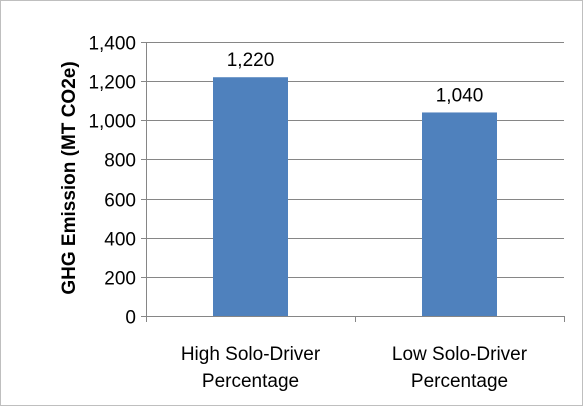 This screenshot has height=408, width=584. I want to click on y-tick-labels: 0 200 400 600 800 1,000 1,200 1,400, so click(112, 181).